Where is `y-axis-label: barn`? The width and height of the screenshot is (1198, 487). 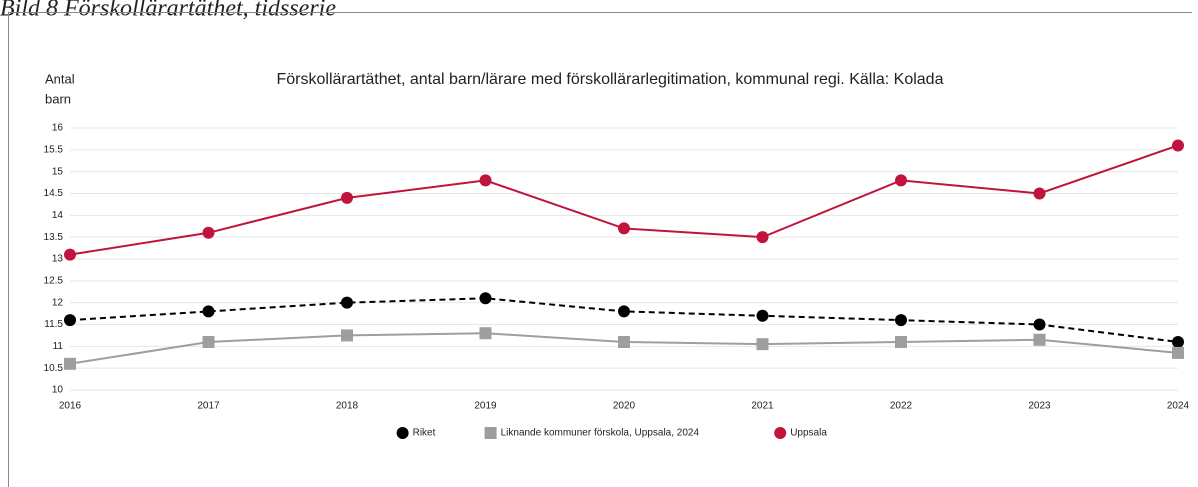 y-axis-label: barn is located at coordinates (58, 98).